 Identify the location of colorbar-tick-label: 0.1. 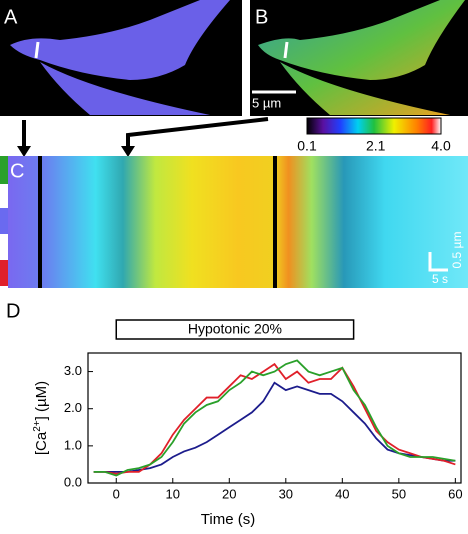
(307, 146).